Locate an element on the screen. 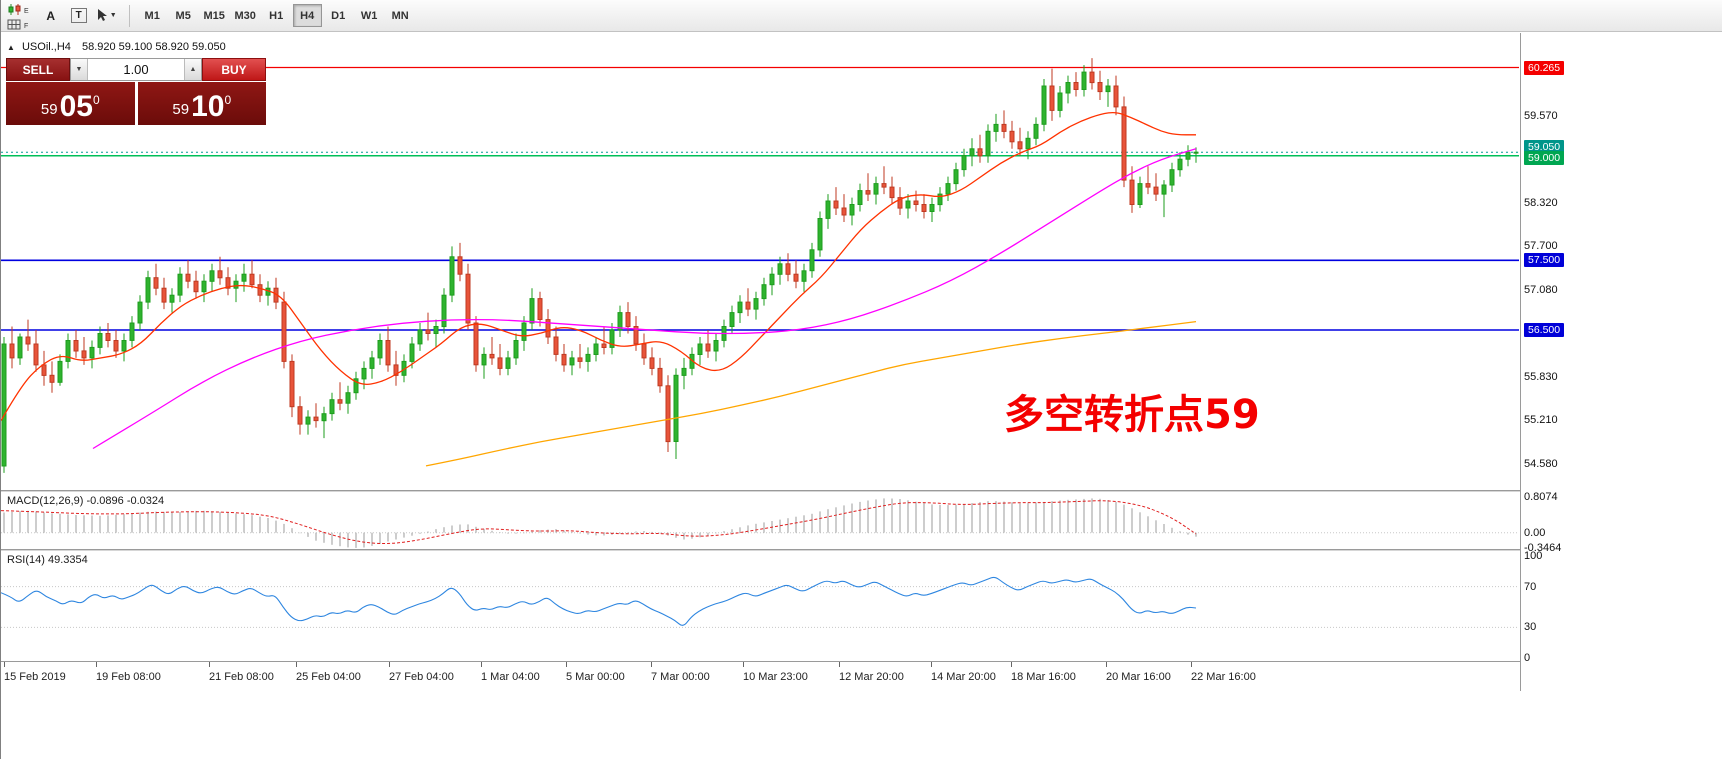 The width and height of the screenshot is (1722, 759). chart-text-annotation: 多空转折点59 is located at coordinates (1132, 415).